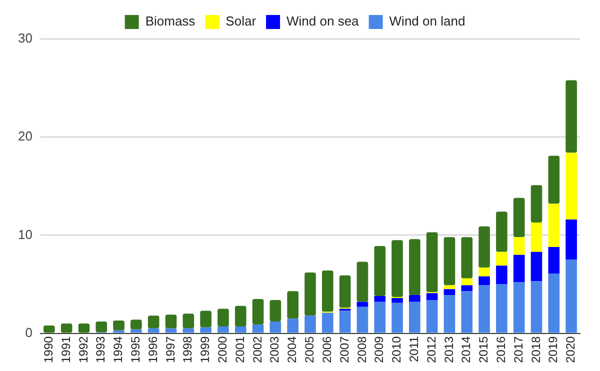 This screenshot has height=371, width=600. What do you see at coordinates (239, 350) in the screenshot?
I see `x-tick-label: 2001` at bounding box center [239, 350].